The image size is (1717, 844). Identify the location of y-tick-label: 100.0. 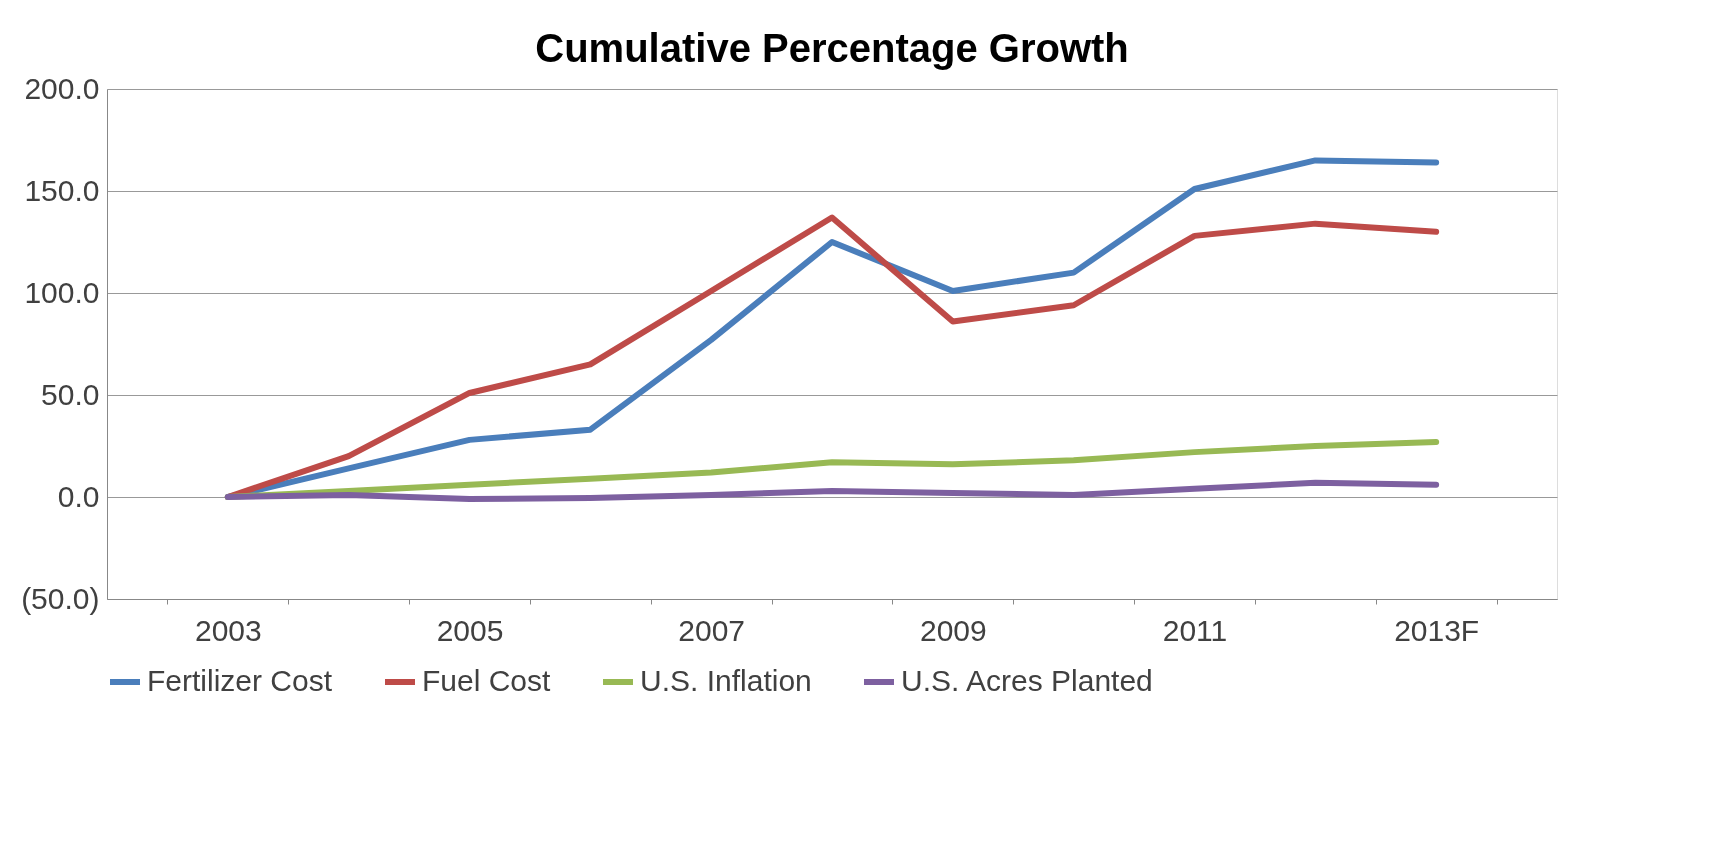
(62, 292).